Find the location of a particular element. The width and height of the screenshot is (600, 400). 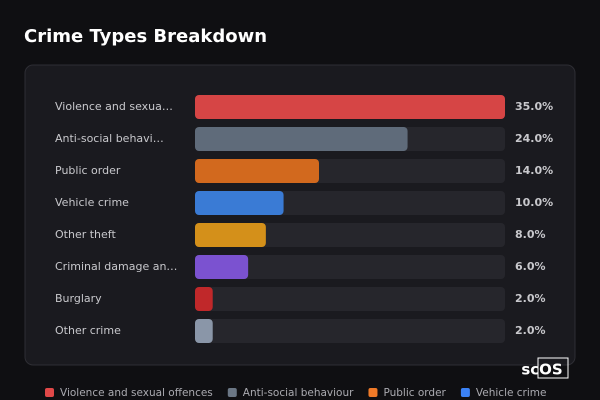

category-label: Public order is located at coordinates (88, 170).